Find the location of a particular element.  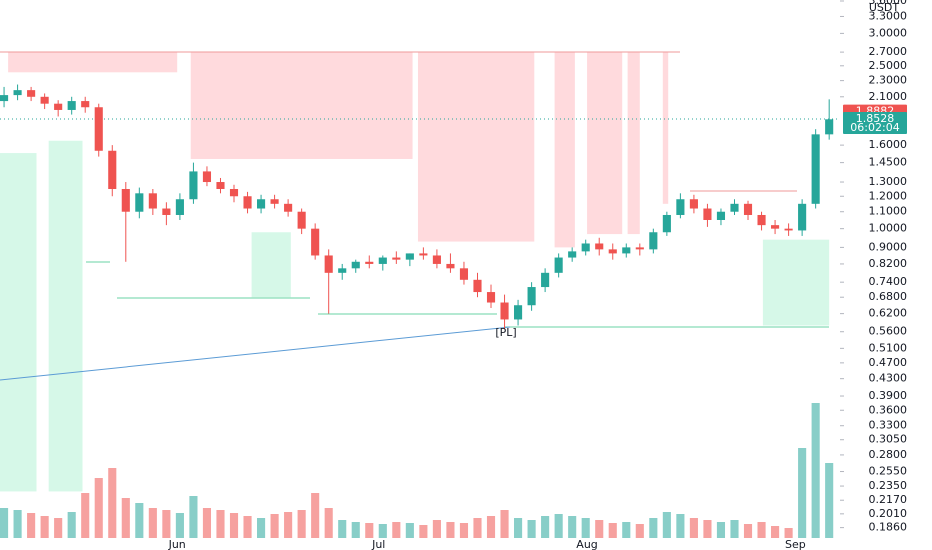

y-tick-label: 3.0000 is located at coordinates (888, 32).